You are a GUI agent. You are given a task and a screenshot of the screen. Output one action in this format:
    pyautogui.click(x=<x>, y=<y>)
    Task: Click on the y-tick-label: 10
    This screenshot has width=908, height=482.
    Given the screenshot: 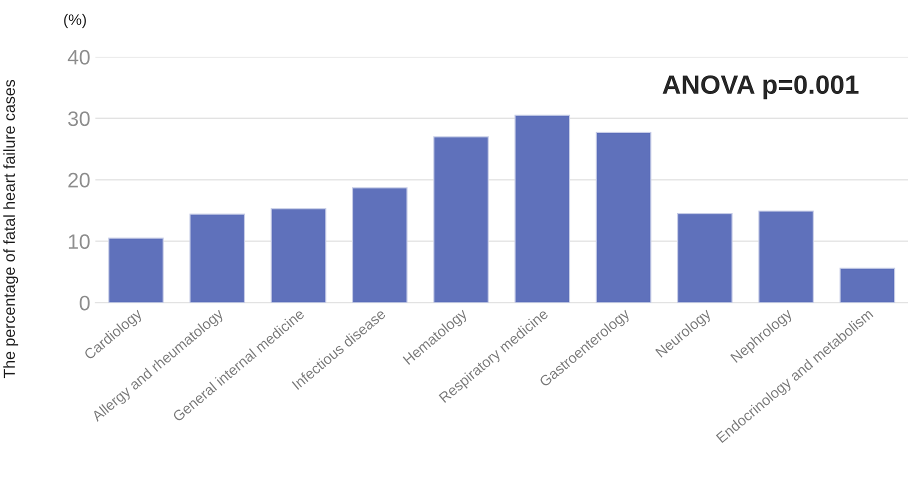 What is the action you would take?
    pyautogui.click(x=79, y=241)
    